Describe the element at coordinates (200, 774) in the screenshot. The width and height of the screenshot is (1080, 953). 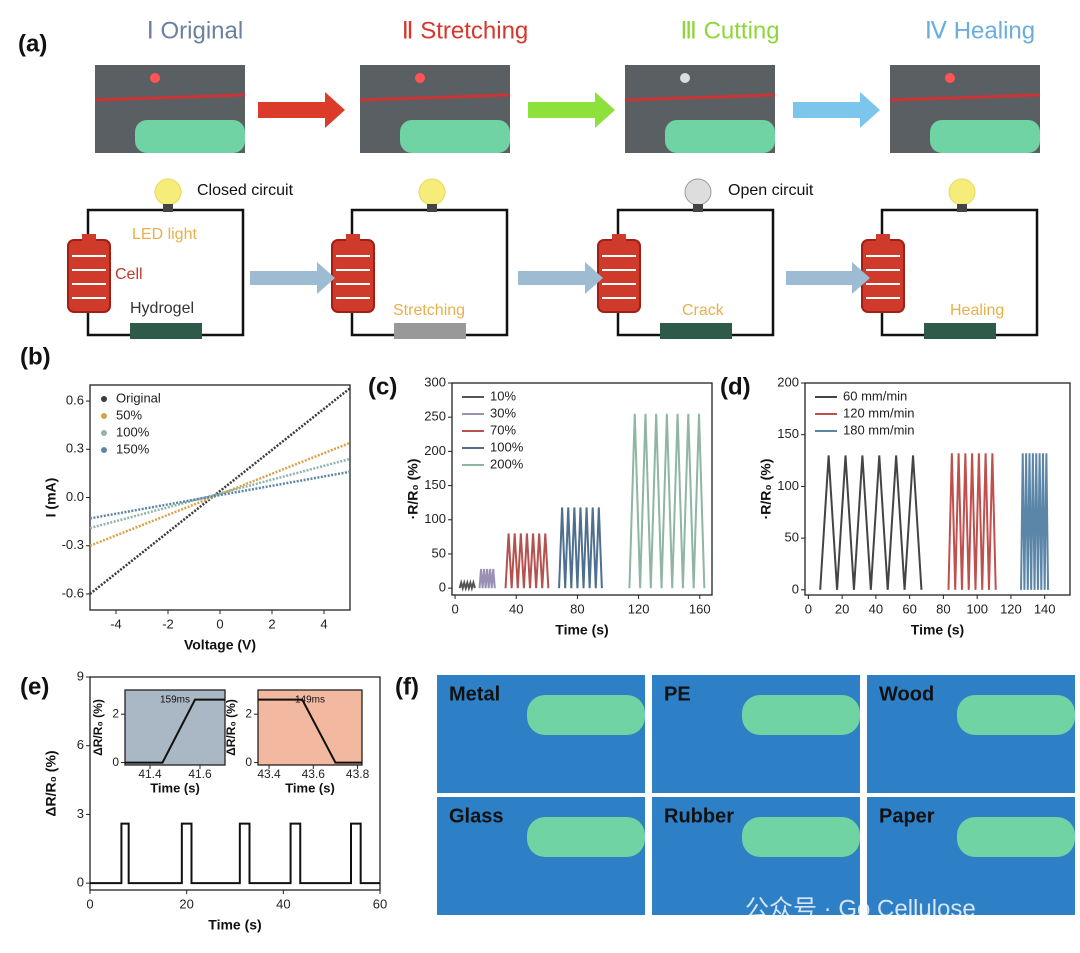
I see `x-tick-label: 41.6` at that location.